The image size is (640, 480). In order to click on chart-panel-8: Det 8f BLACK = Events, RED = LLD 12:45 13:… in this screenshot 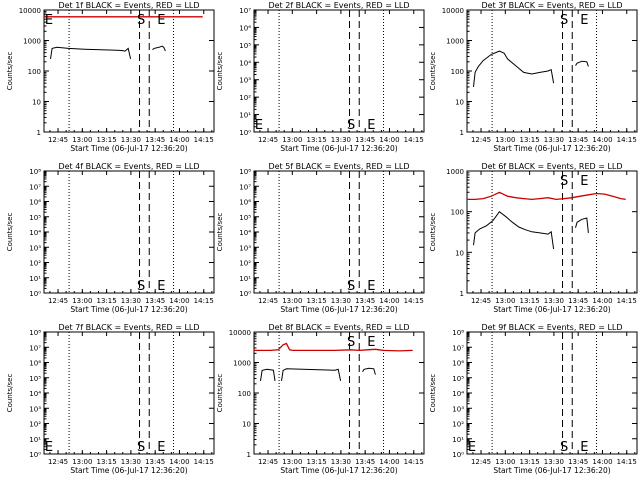, I will do `click(320, 399)`.